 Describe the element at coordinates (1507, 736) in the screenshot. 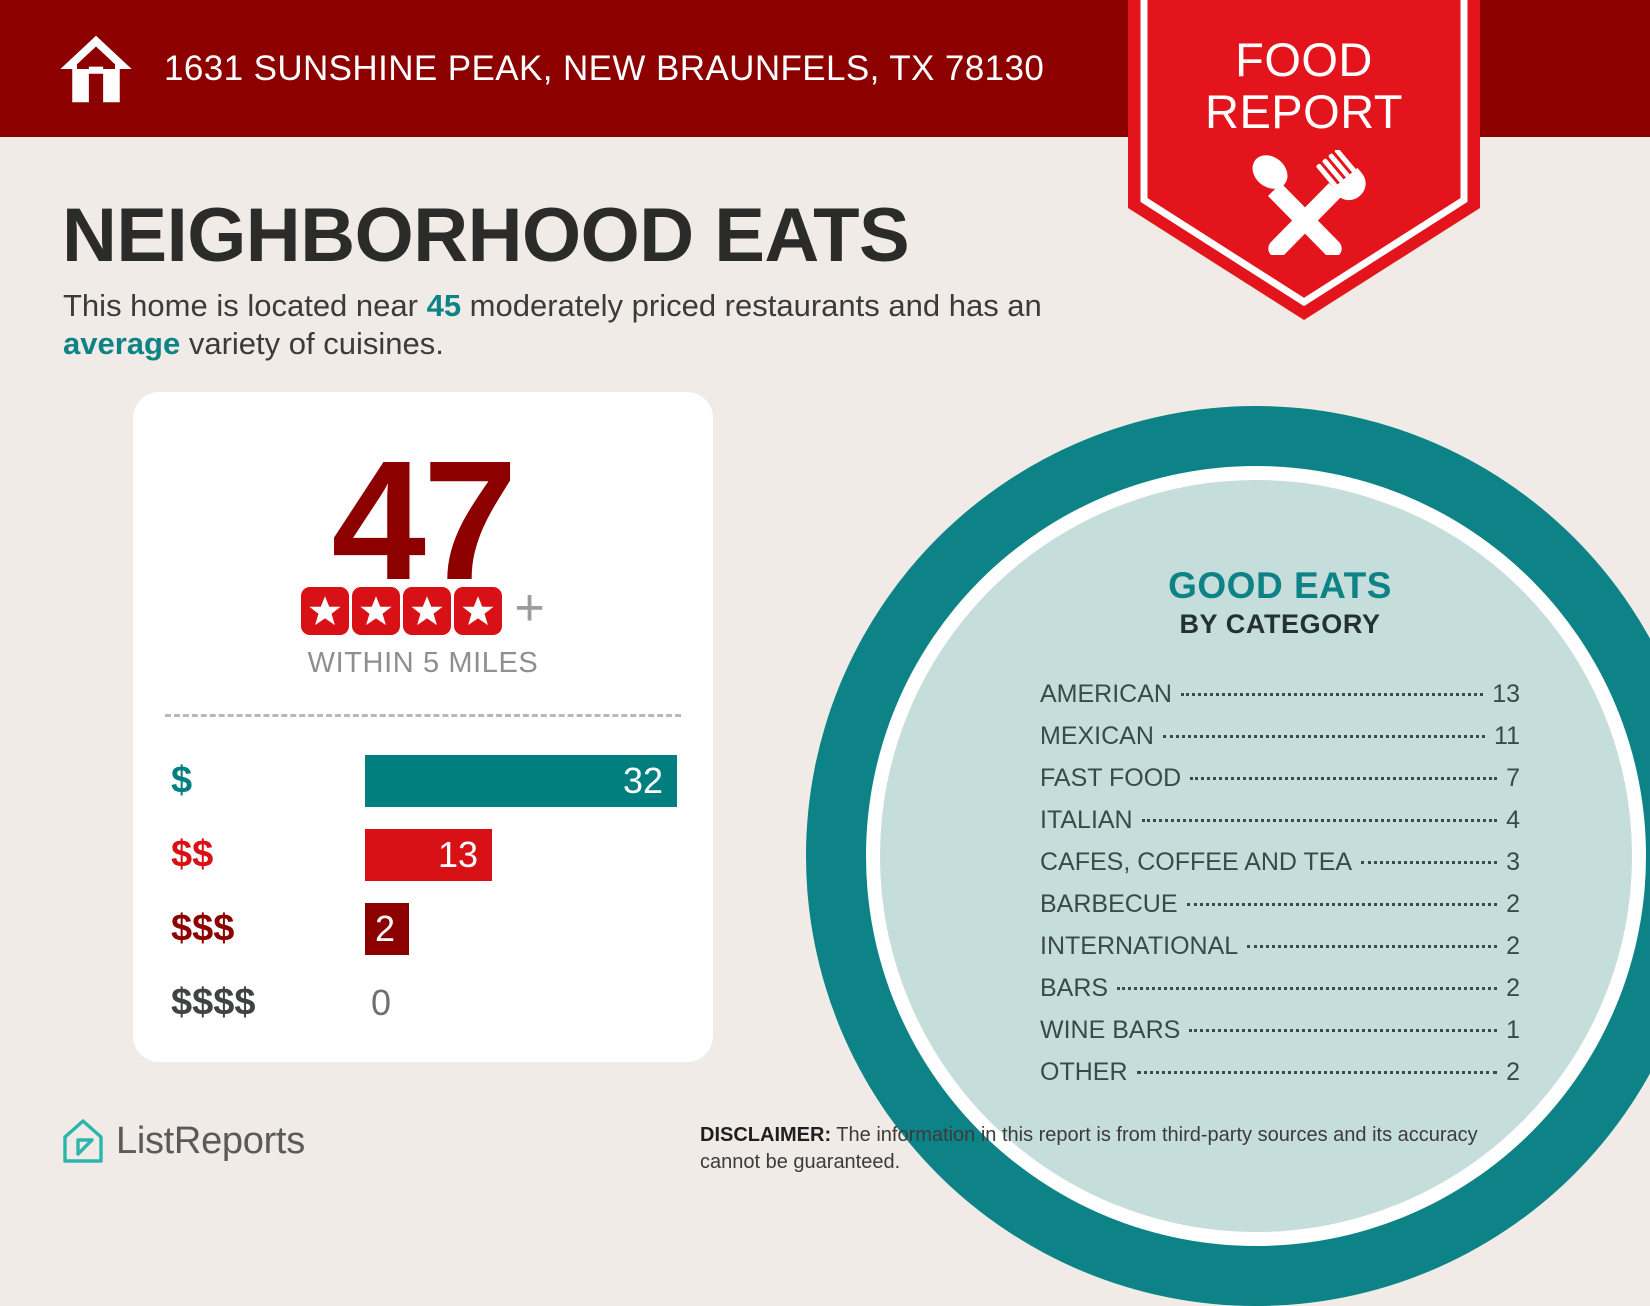

I see `category-value: 11` at that location.